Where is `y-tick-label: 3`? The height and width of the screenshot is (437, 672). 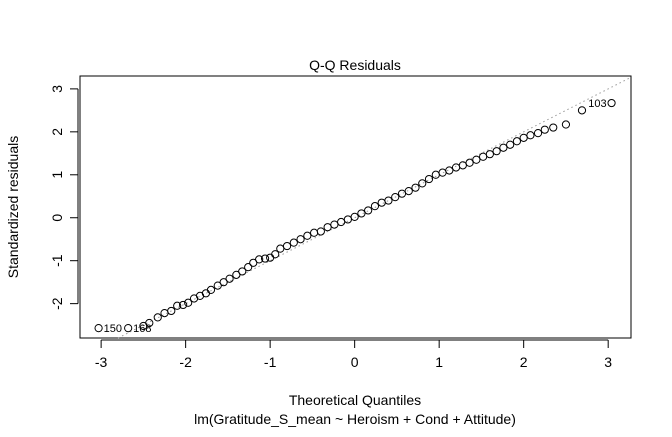
y-tick-label: 3 is located at coordinates (57, 89).